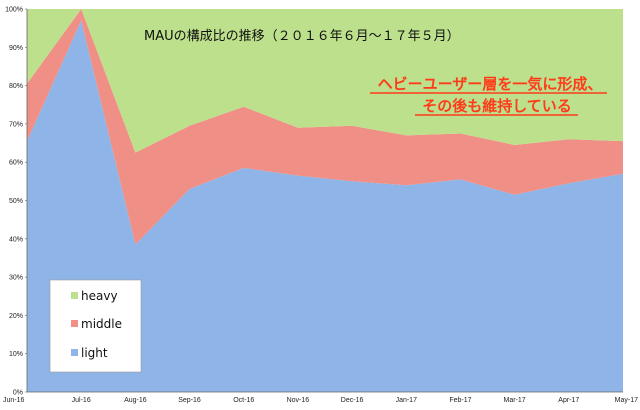 This screenshot has height=410, width=640. Describe the element at coordinates (74, 323) in the screenshot. I see `legend-swatch-middle` at that location.